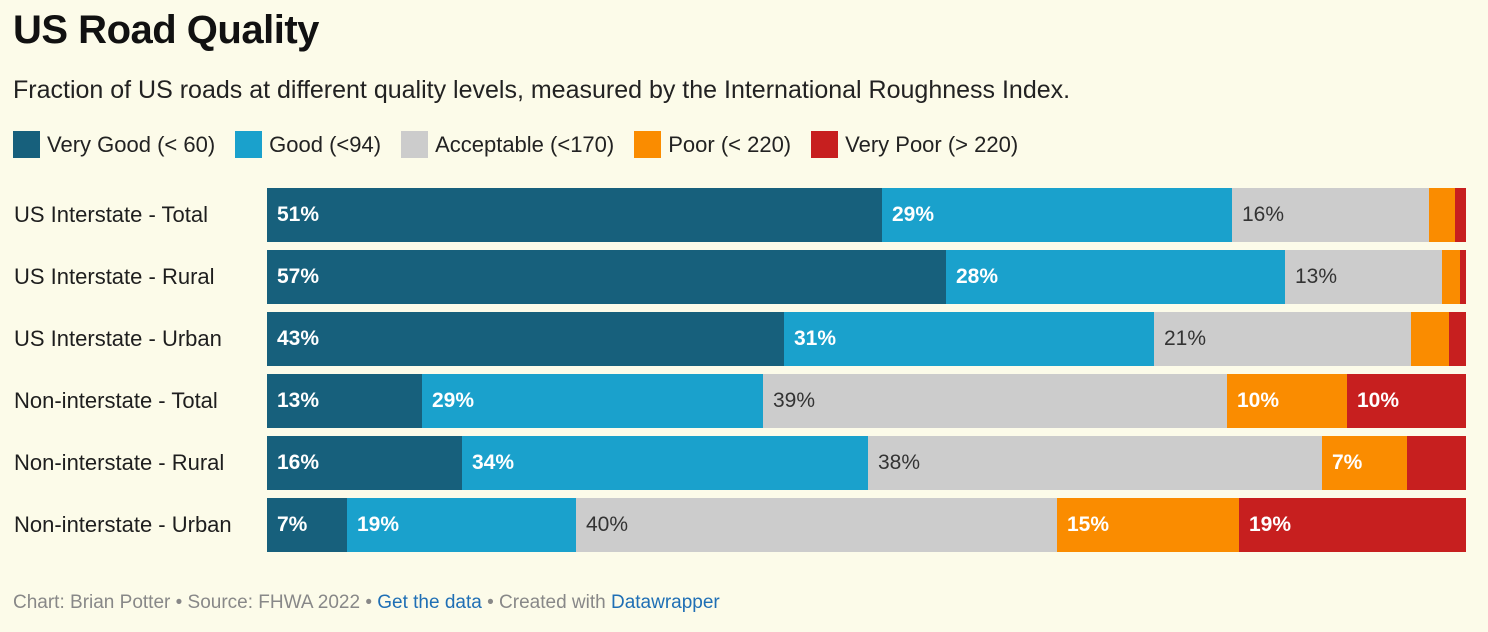 This screenshot has height=632, width=1488. What do you see at coordinates (546, 602) in the screenshot?
I see `footer-created-with: • Created with` at bounding box center [546, 602].